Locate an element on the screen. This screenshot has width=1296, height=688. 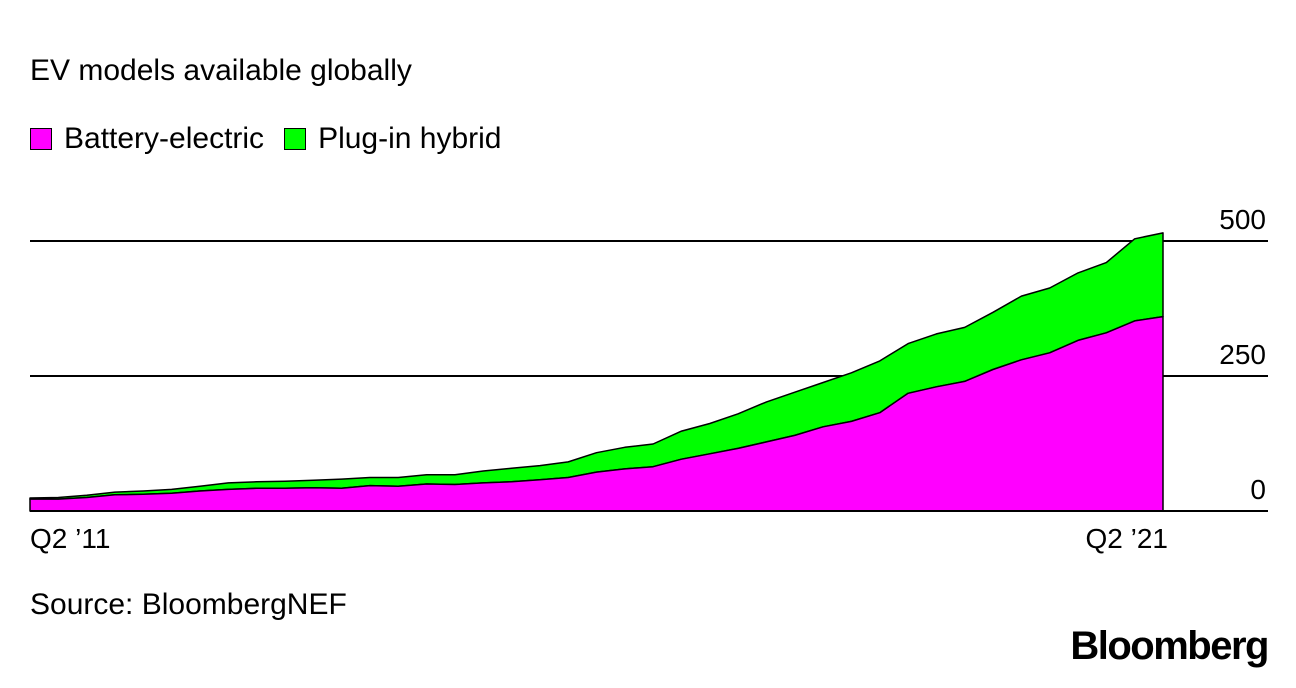
legend-swatch-battery-electric is located at coordinates (41, 139).